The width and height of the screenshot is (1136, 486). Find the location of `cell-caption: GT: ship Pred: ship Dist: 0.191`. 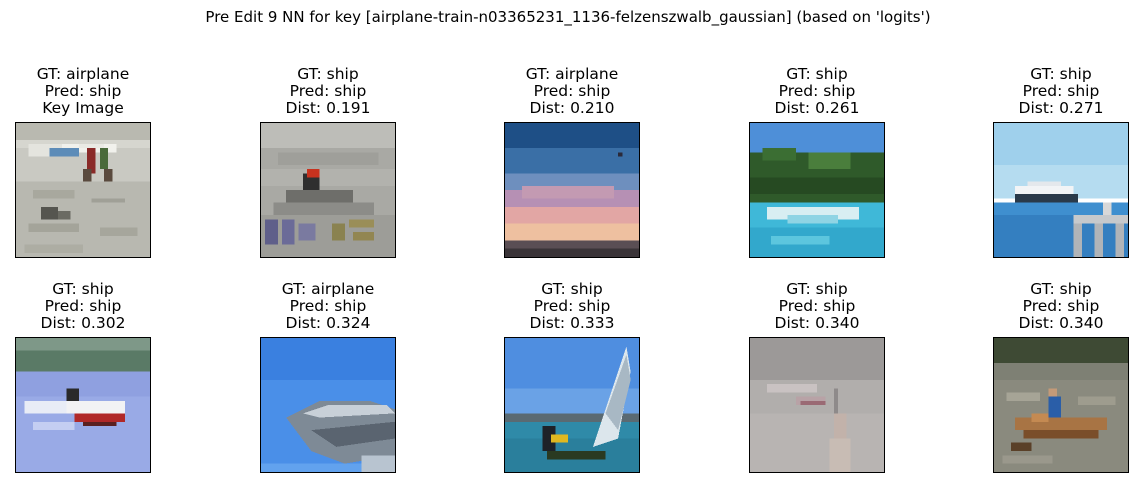

cell-caption: GT: ship Pred: ship Dist: 0.191 is located at coordinates (328, 91).